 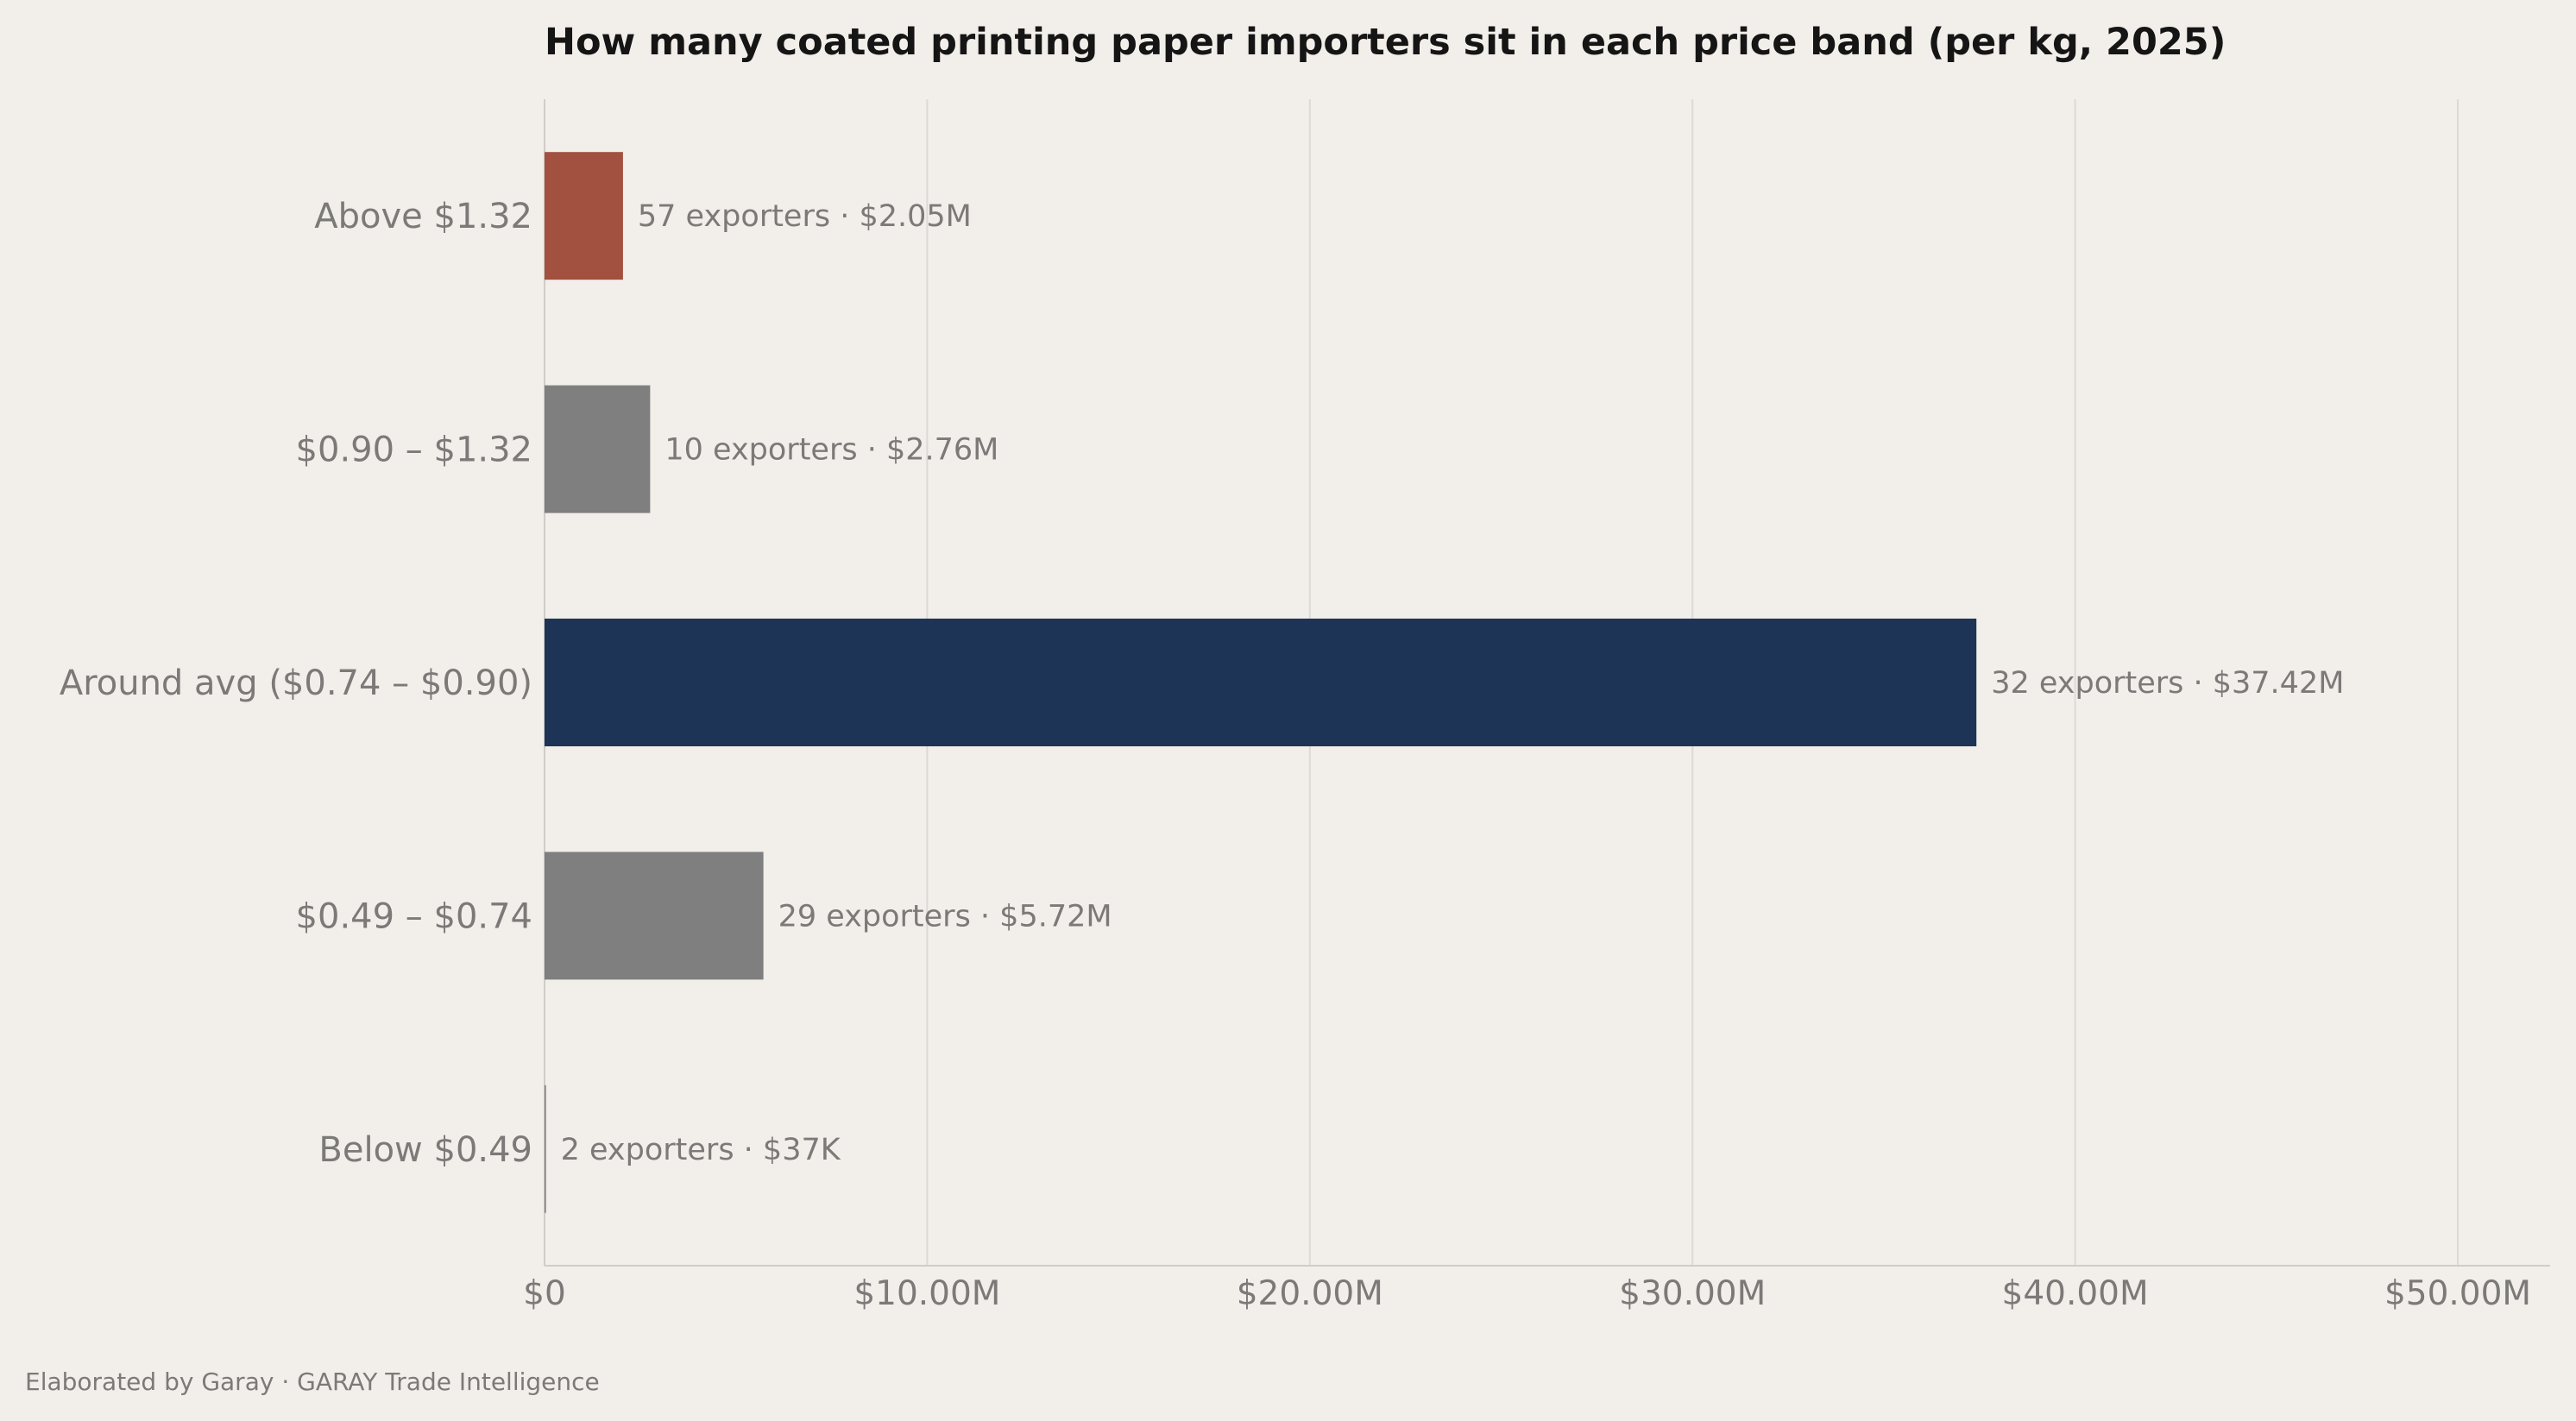 I want to click on x-tick-label: $30.00M, so click(x=1693, y=1293).